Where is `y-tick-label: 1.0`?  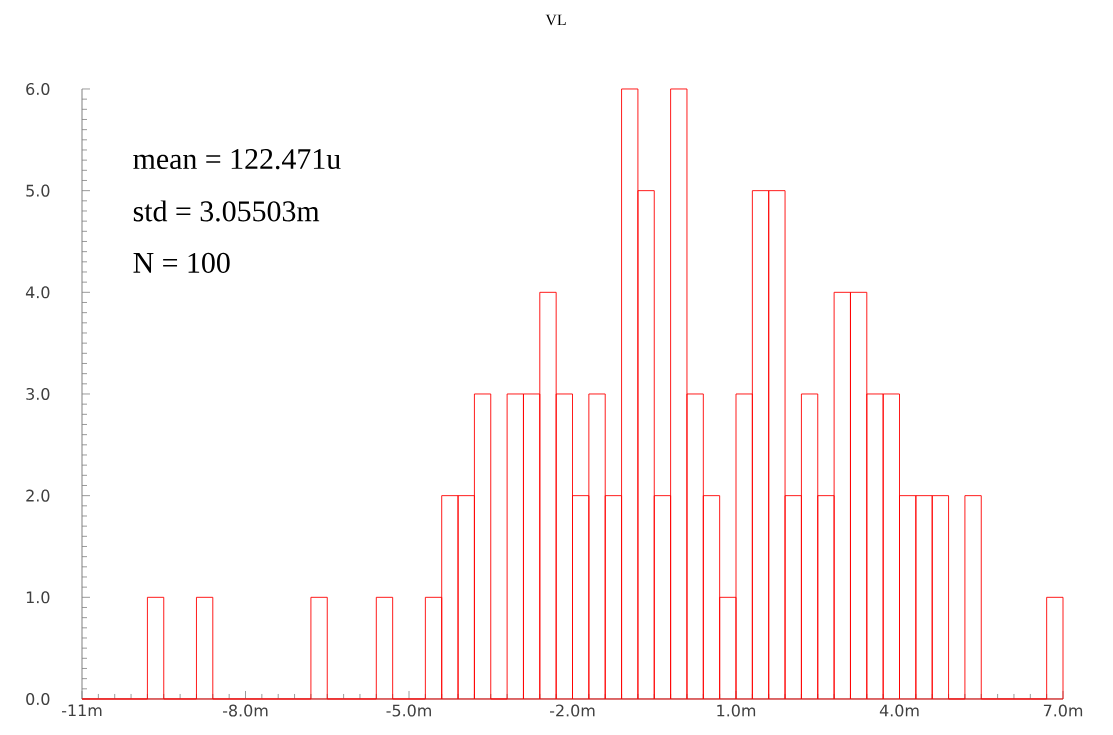 y-tick-label: 1.0 is located at coordinates (38, 597).